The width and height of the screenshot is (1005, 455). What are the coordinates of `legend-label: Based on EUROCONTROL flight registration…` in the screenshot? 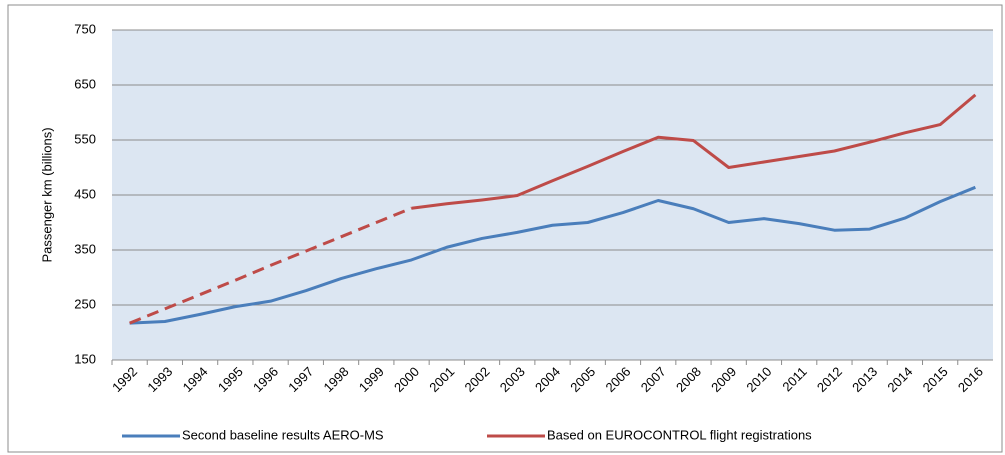 It's located at (679, 434).